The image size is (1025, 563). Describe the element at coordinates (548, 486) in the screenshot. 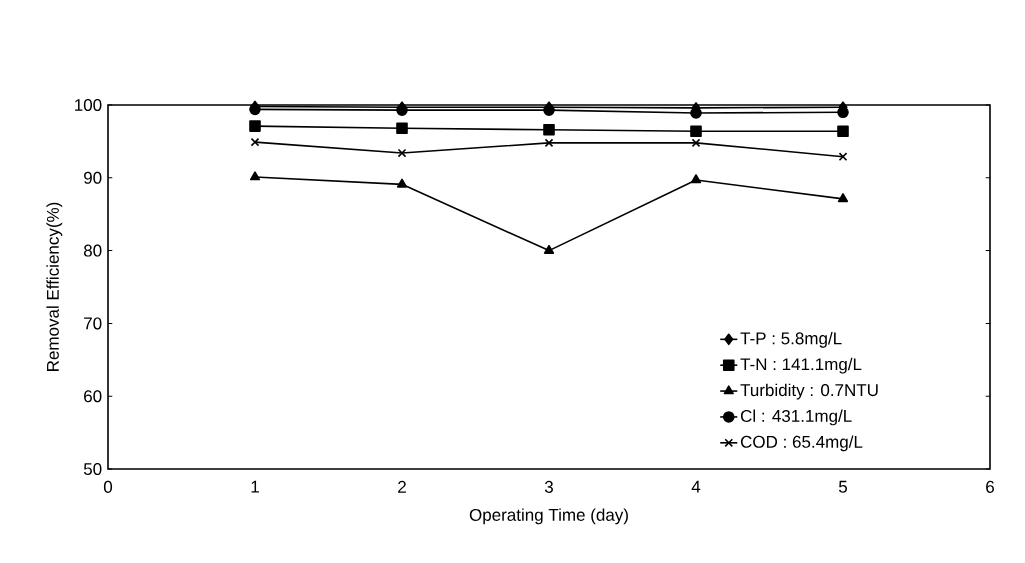

I see `x-tick-label: 3` at that location.